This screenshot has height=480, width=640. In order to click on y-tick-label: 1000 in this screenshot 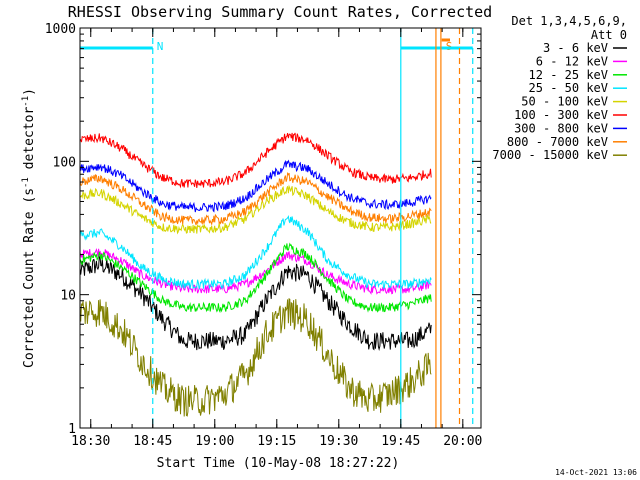, I will do `click(60, 29)`.